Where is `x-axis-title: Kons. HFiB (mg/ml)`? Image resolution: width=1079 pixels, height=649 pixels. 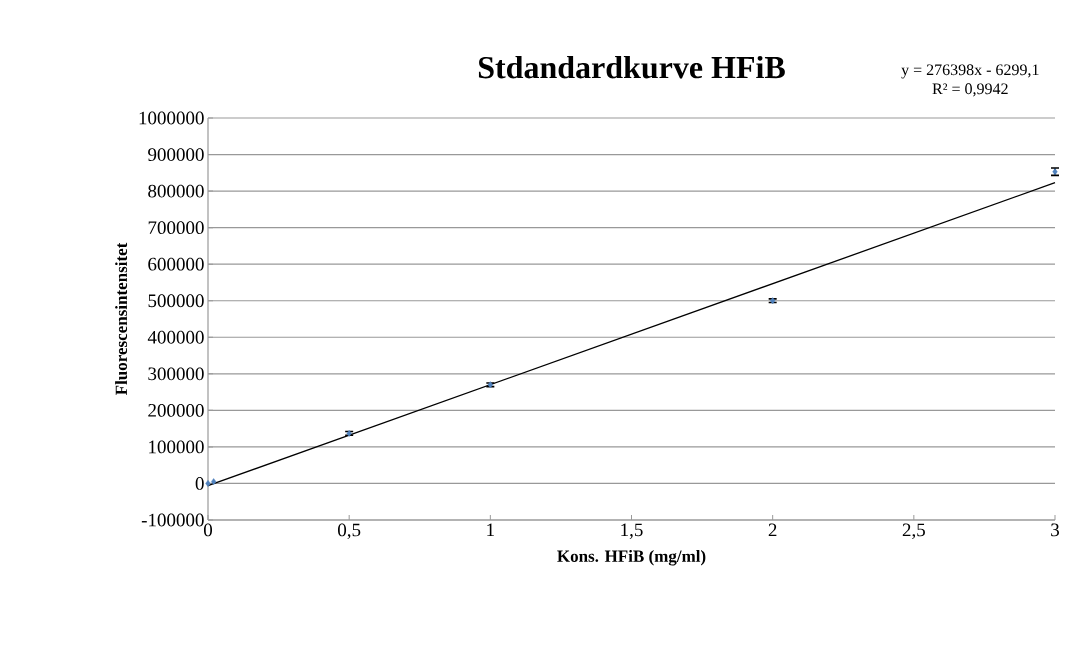
x-axis-title: Kons. HFiB (mg/ml) is located at coordinates (631, 557).